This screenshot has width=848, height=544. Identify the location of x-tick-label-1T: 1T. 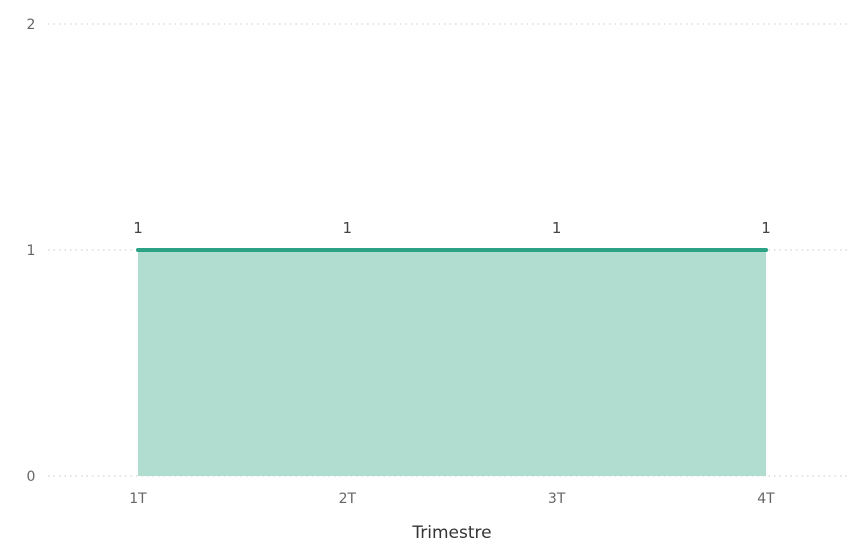
(138, 499).